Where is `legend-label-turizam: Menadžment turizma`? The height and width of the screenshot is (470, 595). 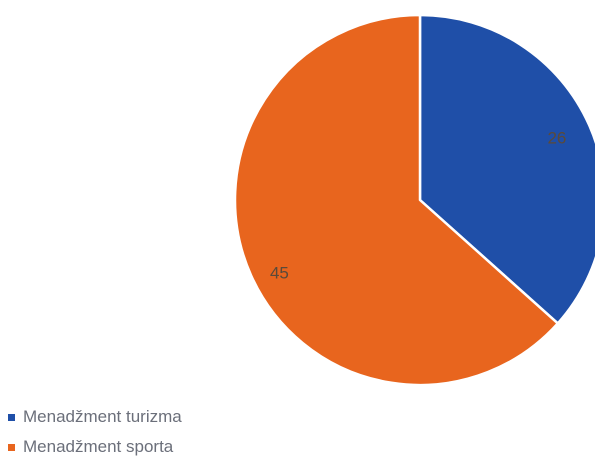
legend-label-turizam: Menadžment turizma is located at coordinates (102, 416).